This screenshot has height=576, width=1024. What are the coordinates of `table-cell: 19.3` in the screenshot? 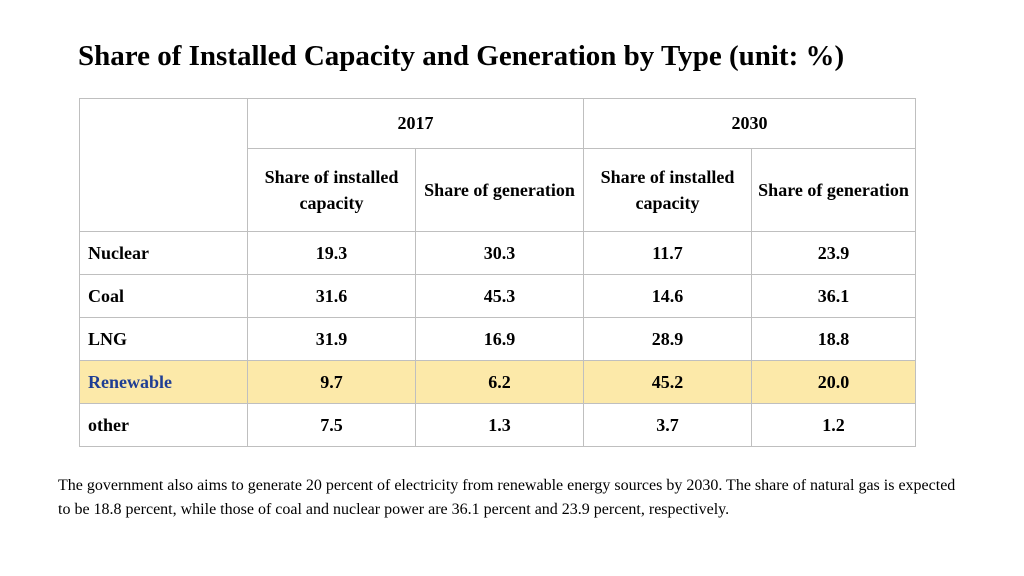 It's located at (331, 253).